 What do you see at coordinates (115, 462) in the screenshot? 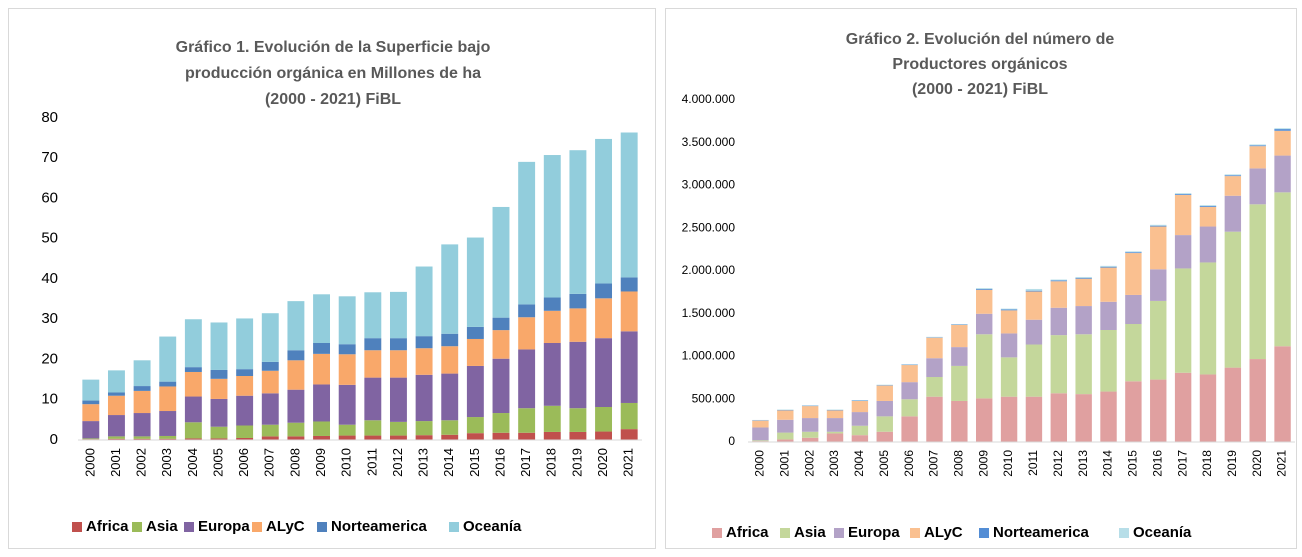
I see `x-tick-label: 2001` at bounding box center [115, 462].